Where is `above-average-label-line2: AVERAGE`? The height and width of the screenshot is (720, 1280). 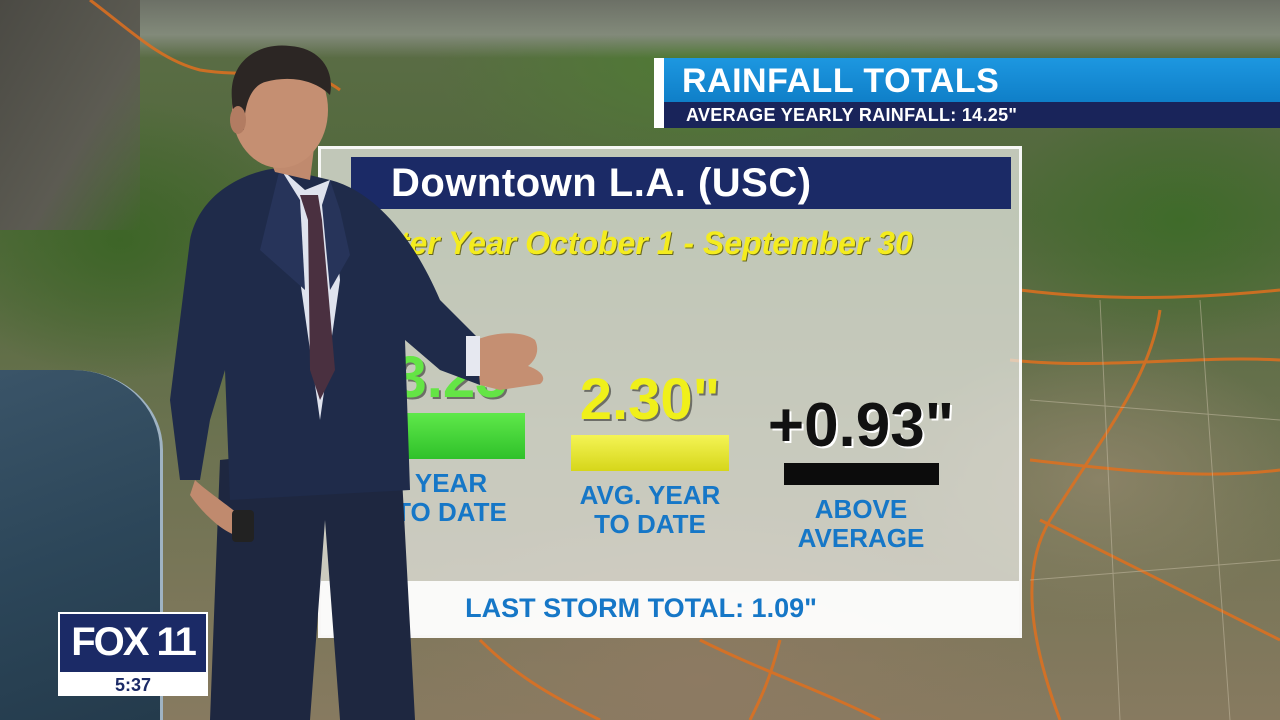
above-average-label-line2: AVERAGE is located at coordinates (861, 538).